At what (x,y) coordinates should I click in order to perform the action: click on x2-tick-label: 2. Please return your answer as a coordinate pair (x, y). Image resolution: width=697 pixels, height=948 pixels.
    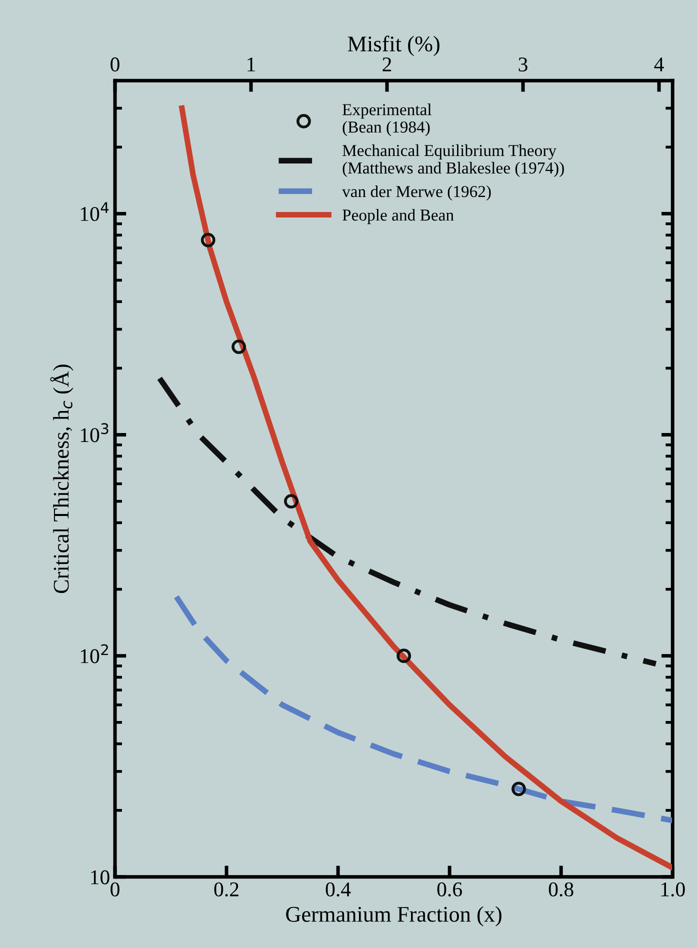
    Looking at the image, I should click on (387, 64).